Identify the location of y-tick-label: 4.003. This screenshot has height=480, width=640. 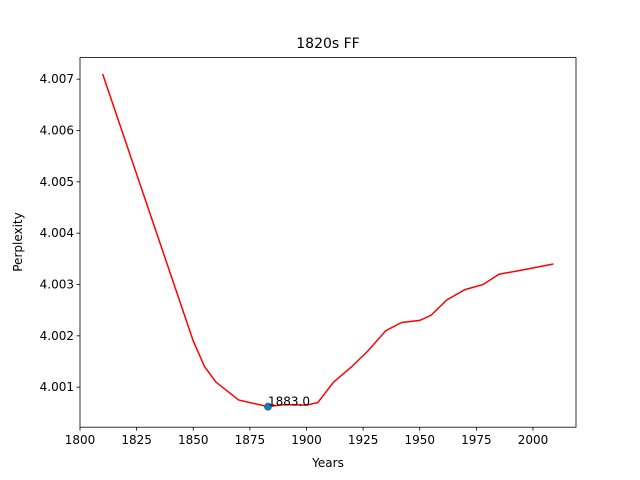
(57, 284).